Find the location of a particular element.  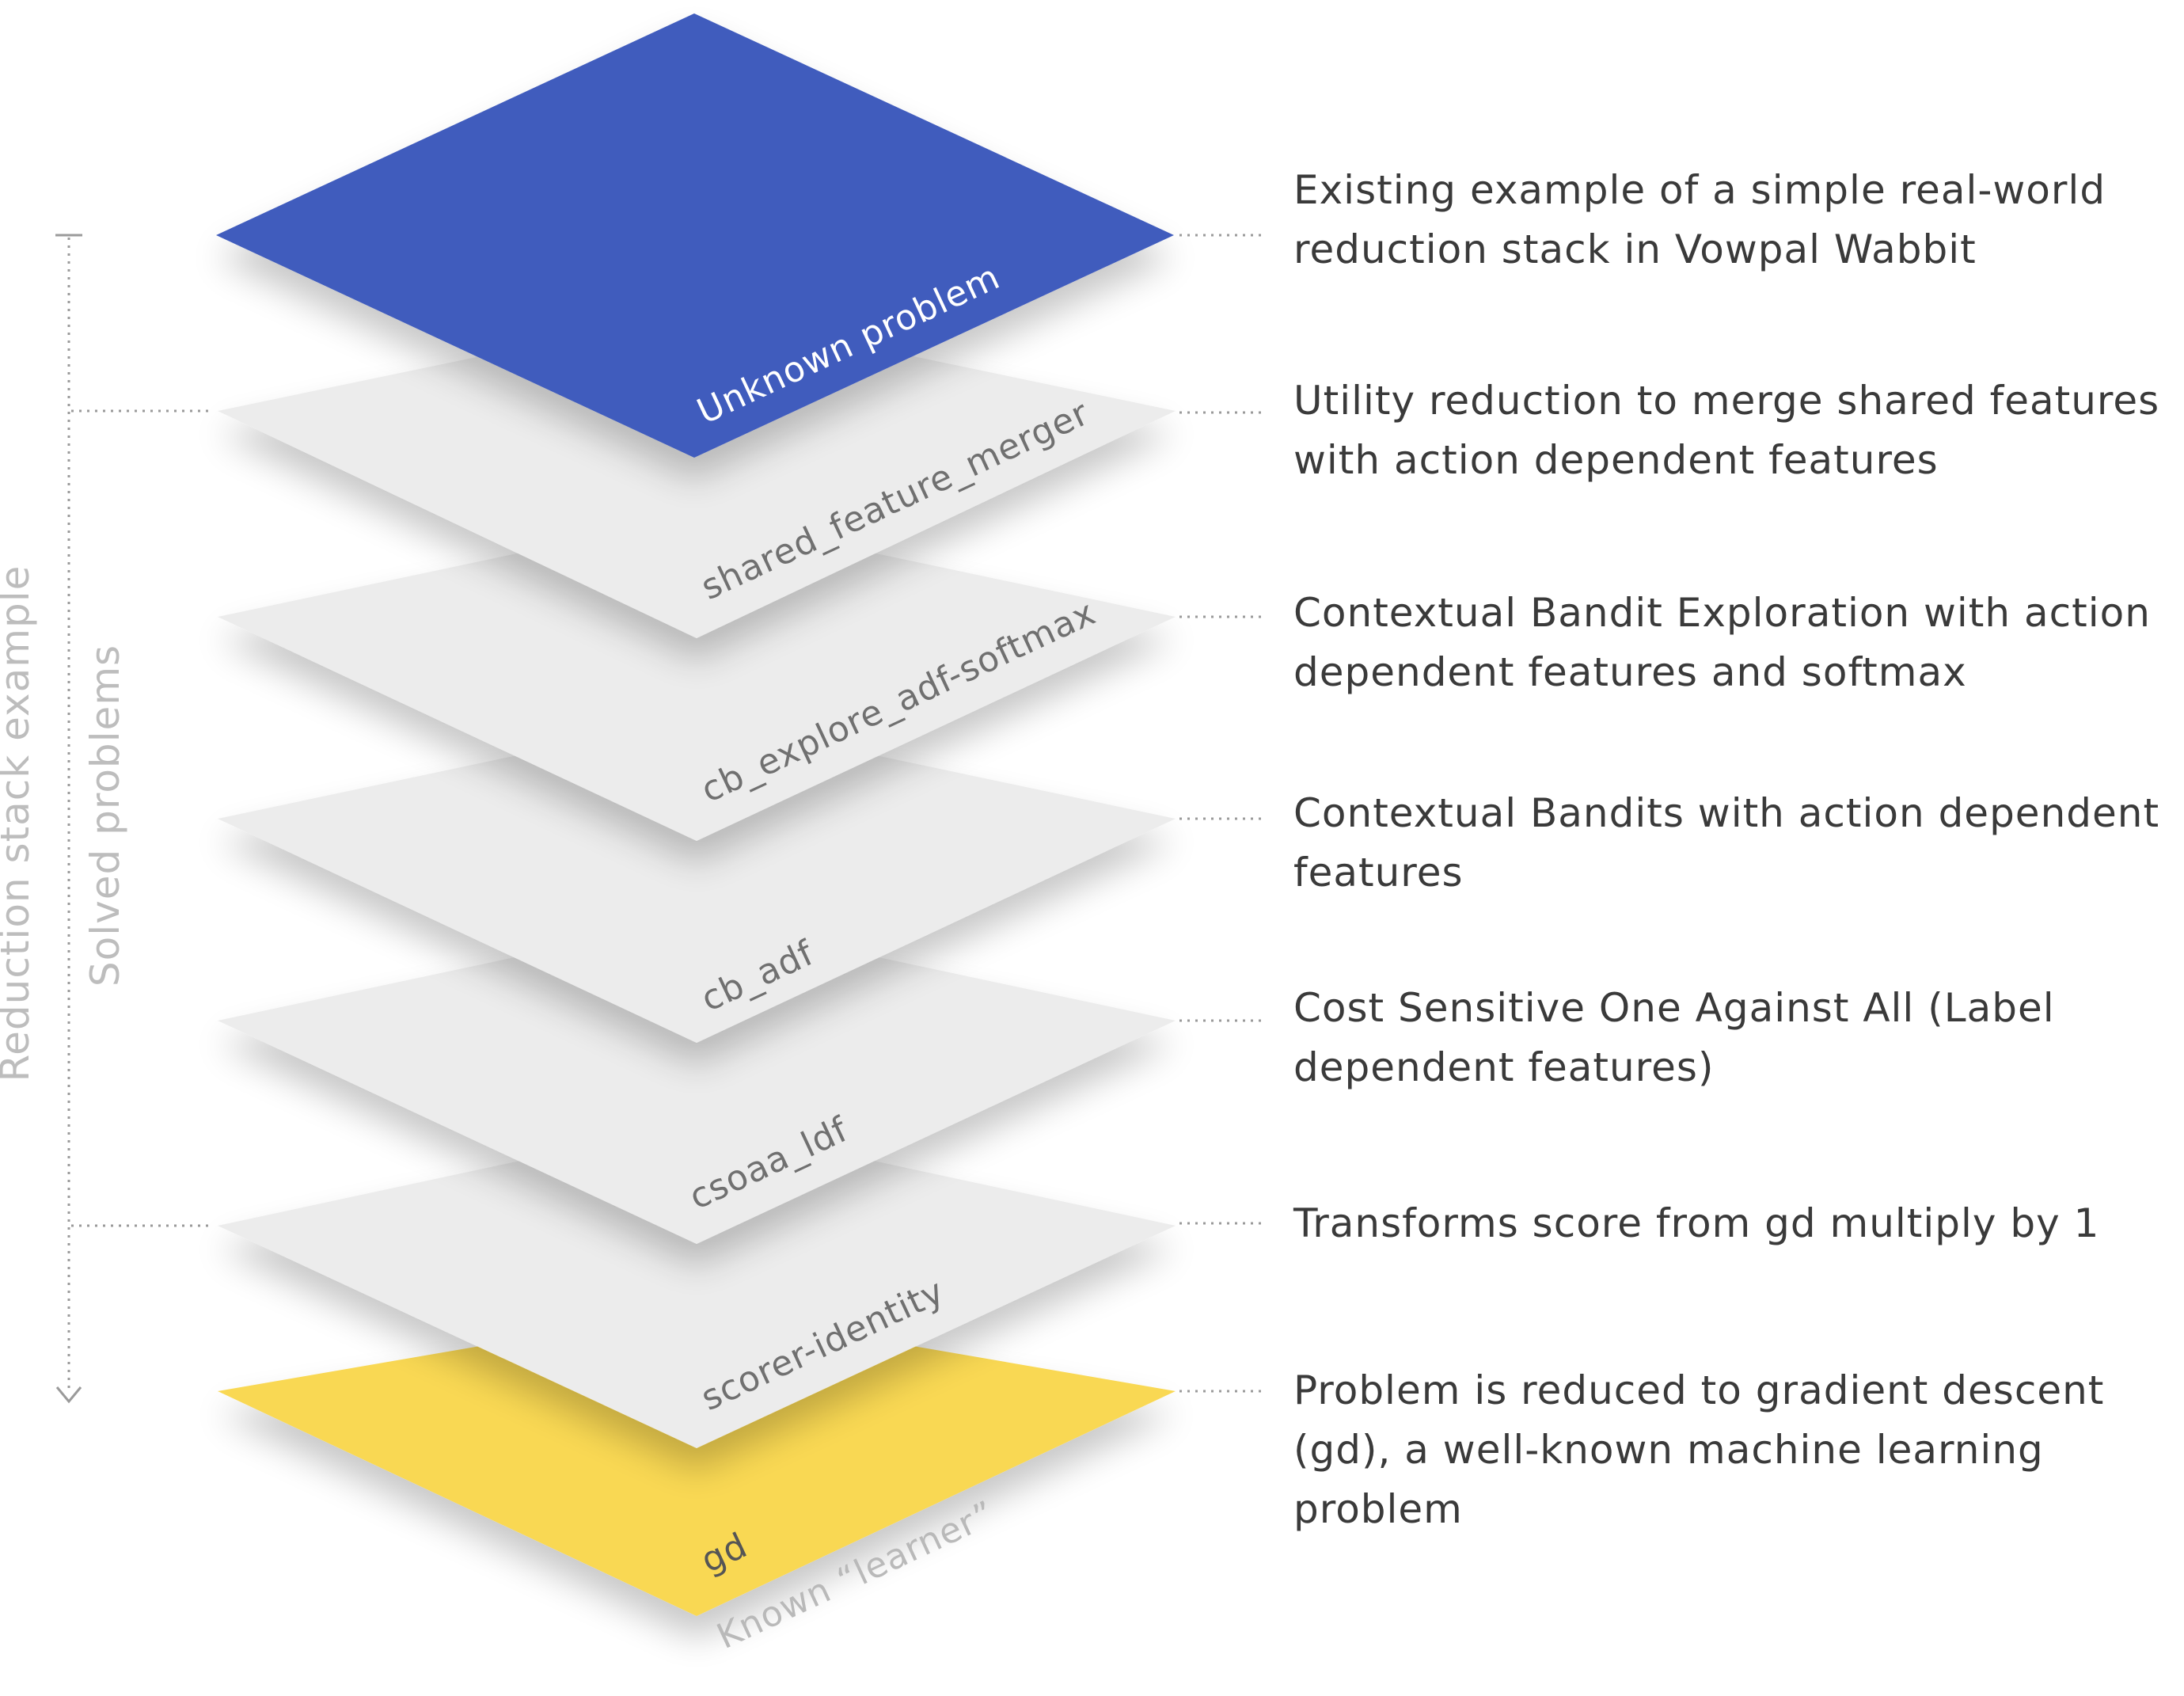

description-line: dependent features and softmax is located at coordinates (1630, 672).